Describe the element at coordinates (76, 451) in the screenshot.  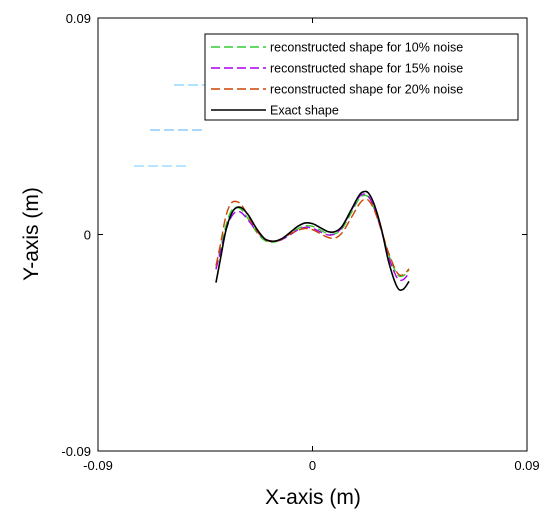
I see `y-tick-label: -0.09` at that location.